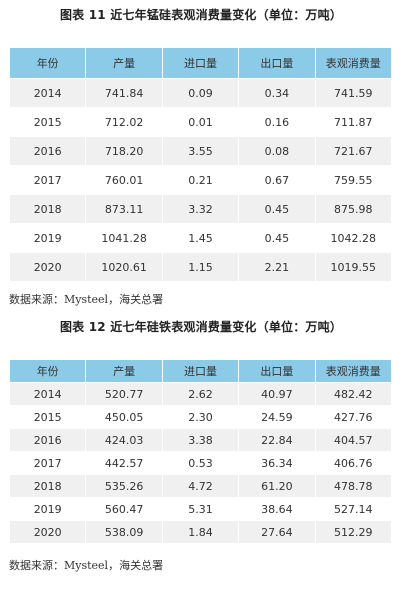 This screenshot has width=402, height=591. I want to click on table-cell: 4.72, so click(200, 486).